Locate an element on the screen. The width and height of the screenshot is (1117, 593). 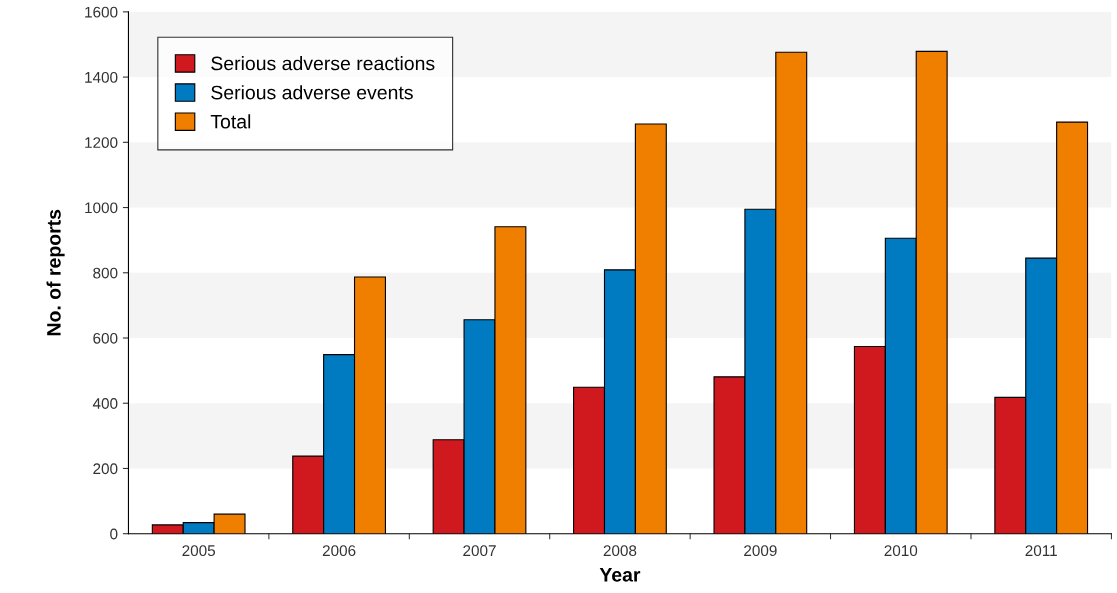
x-tick-label: 2010 is located at coordinates (901, 551).